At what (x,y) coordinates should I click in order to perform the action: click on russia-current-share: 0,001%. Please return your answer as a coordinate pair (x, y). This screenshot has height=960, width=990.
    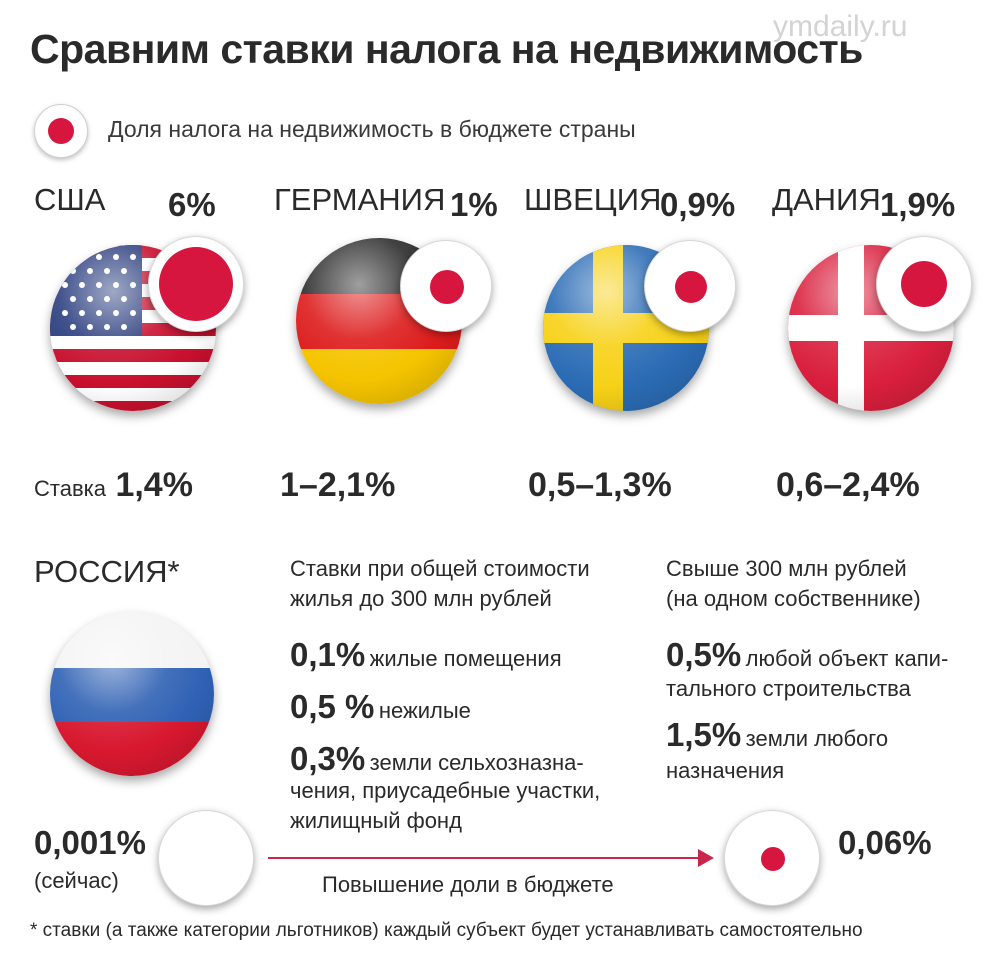
    Looking at the image, I should click on (90, 842).